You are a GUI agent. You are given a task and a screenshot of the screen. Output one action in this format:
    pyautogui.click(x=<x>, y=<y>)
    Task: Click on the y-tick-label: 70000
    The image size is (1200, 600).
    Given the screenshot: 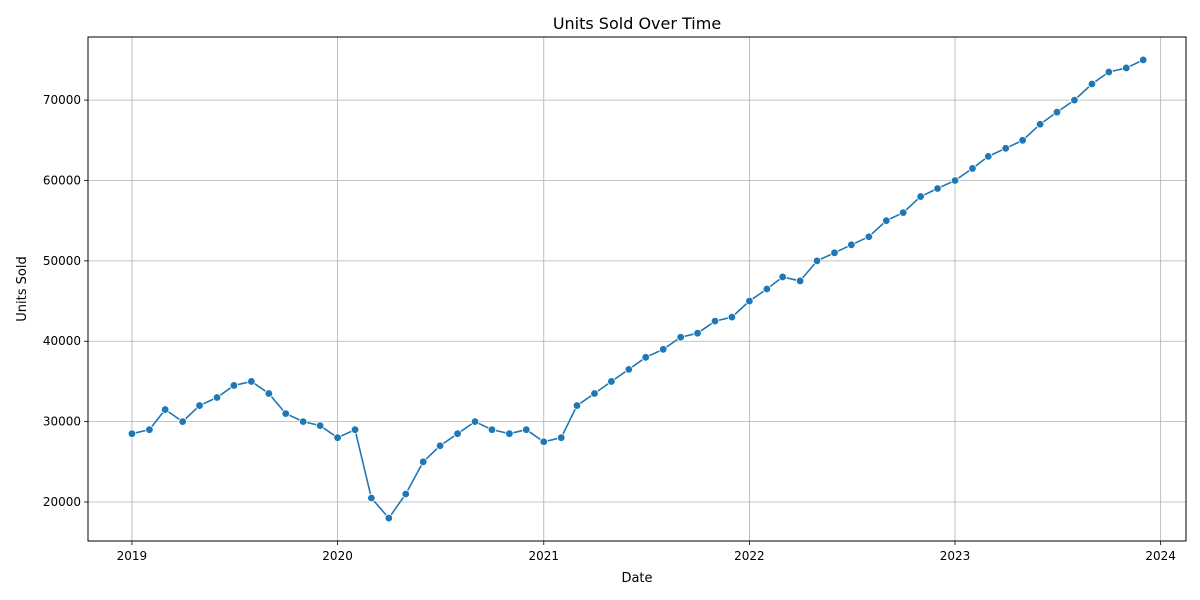 What is the action you would take?
    pyautogui.click(x=62, y=100)
    